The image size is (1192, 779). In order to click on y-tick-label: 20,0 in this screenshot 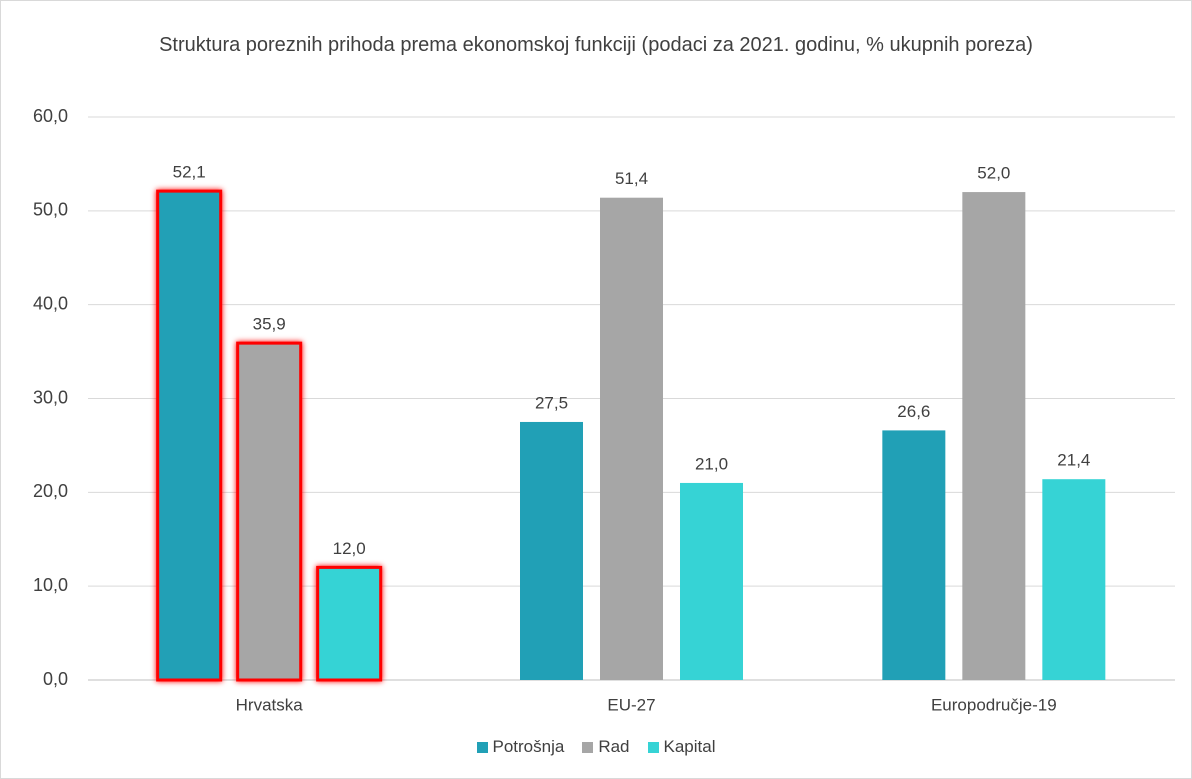, I will do `click(50, 491)`.